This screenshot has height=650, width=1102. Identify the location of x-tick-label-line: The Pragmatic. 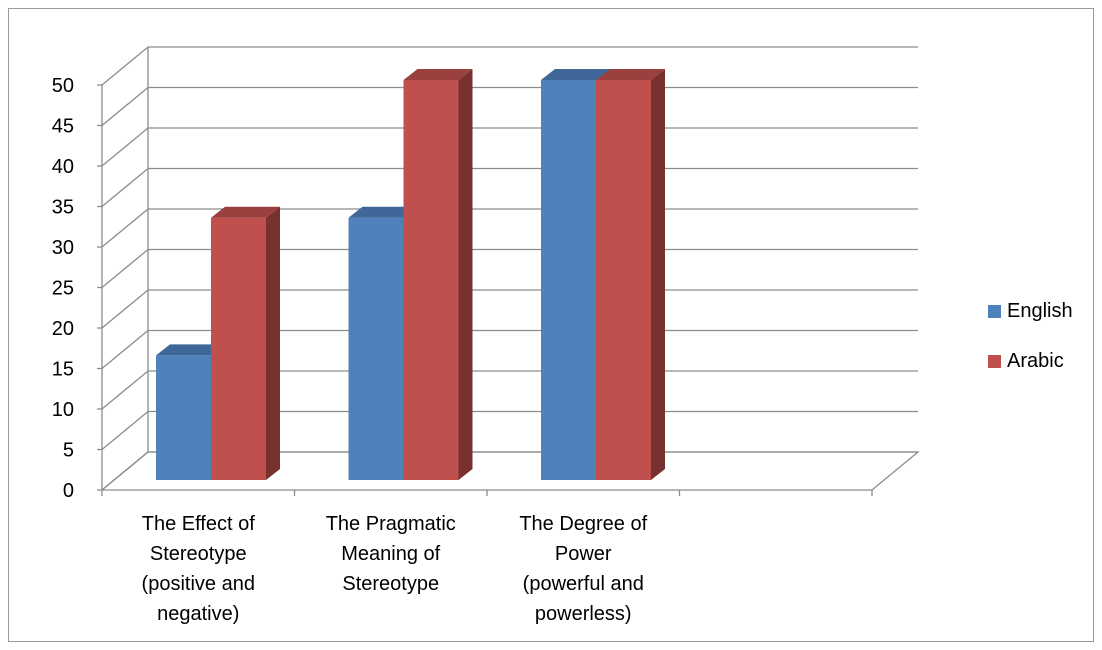
(391, 524).